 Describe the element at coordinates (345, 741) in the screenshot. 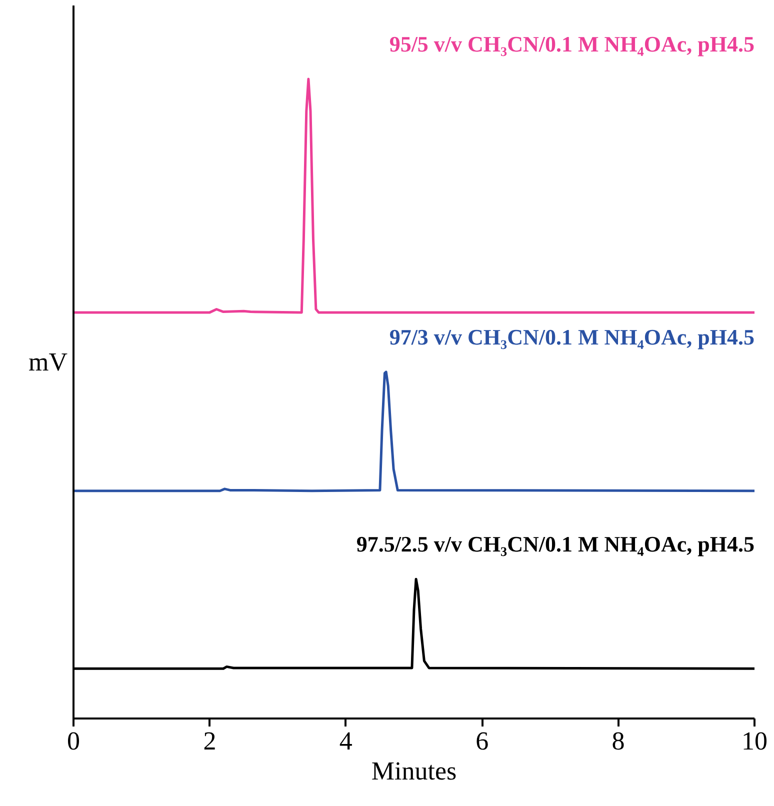

I see `x-tick-label: 4` at that location.